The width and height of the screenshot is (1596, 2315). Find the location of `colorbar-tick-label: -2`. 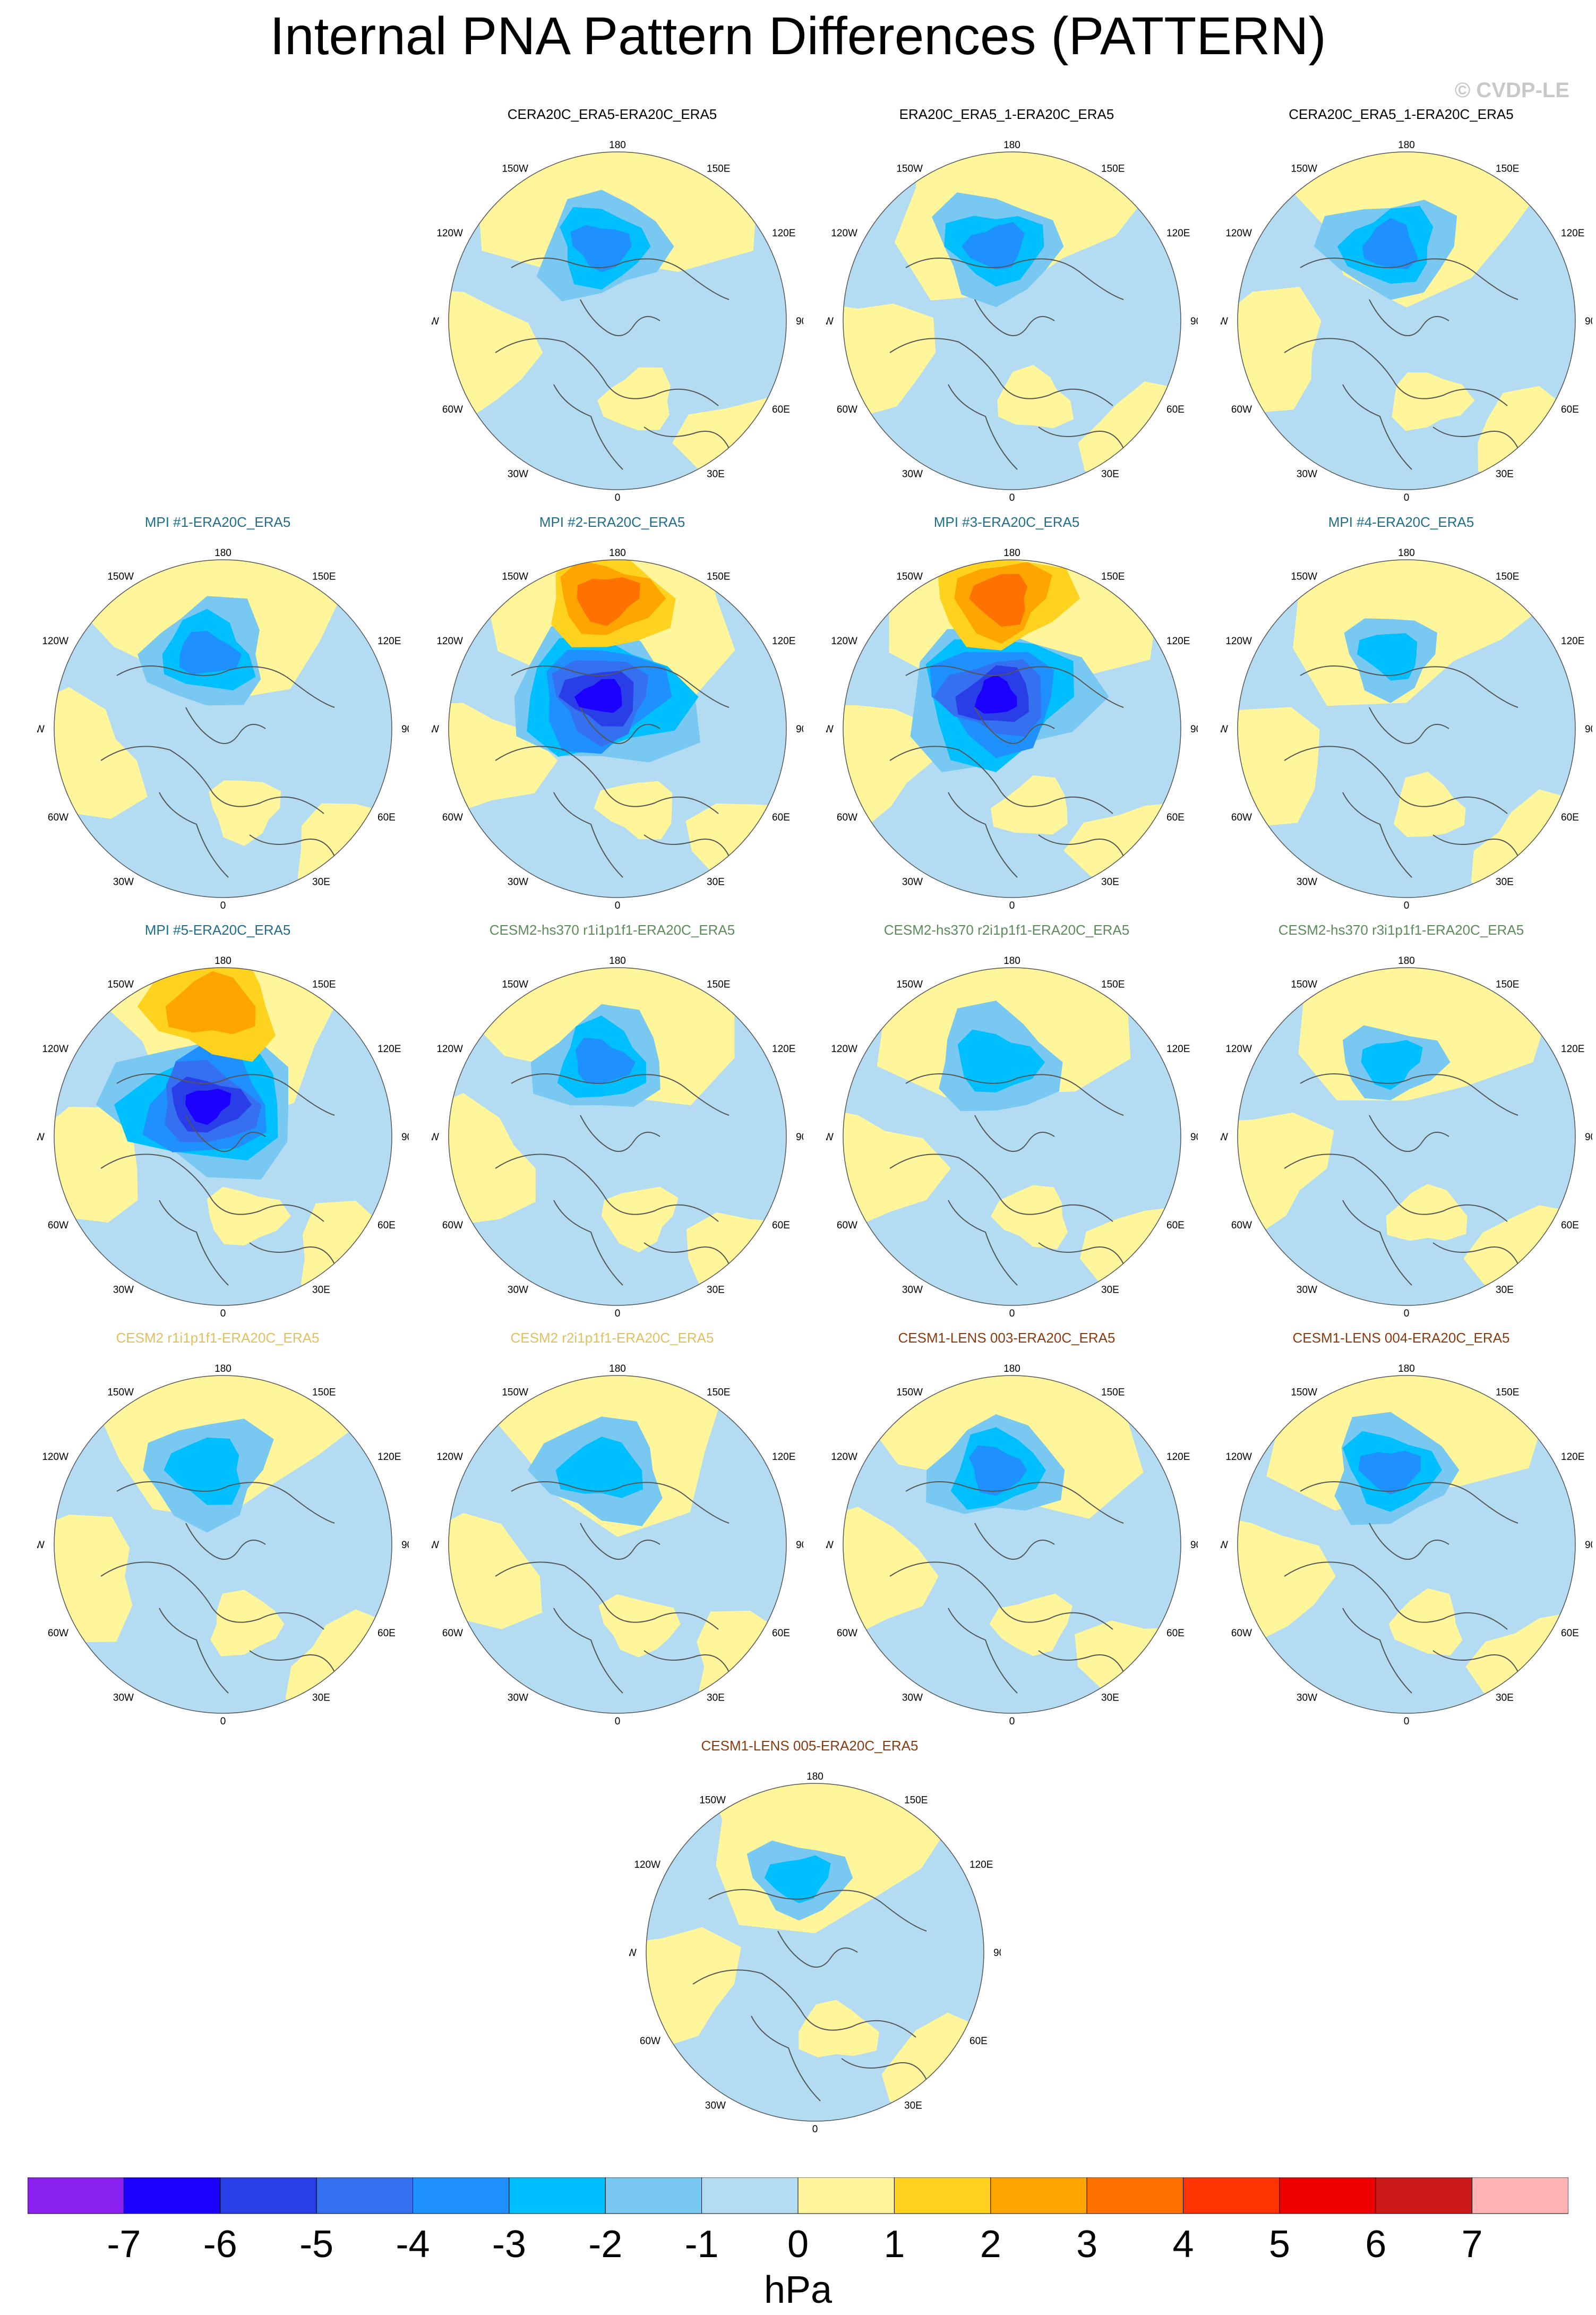

colorbar-tick-label: -2 is located at coordinates (605, 2242).